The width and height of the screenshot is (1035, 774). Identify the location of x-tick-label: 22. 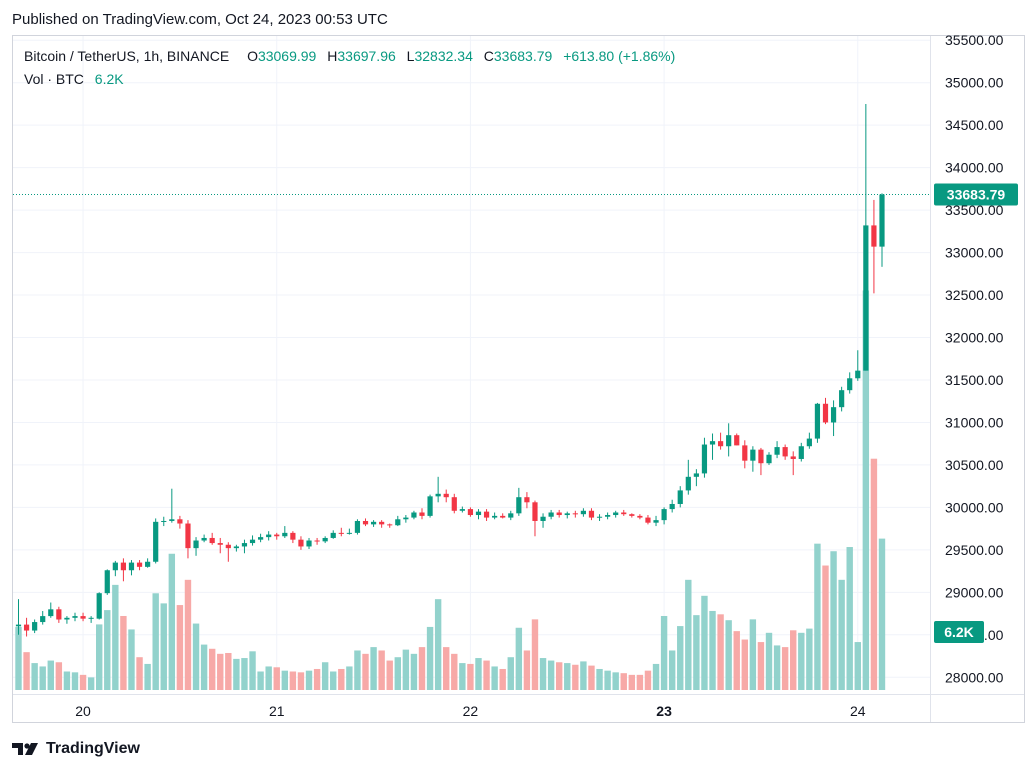
(471, 711).